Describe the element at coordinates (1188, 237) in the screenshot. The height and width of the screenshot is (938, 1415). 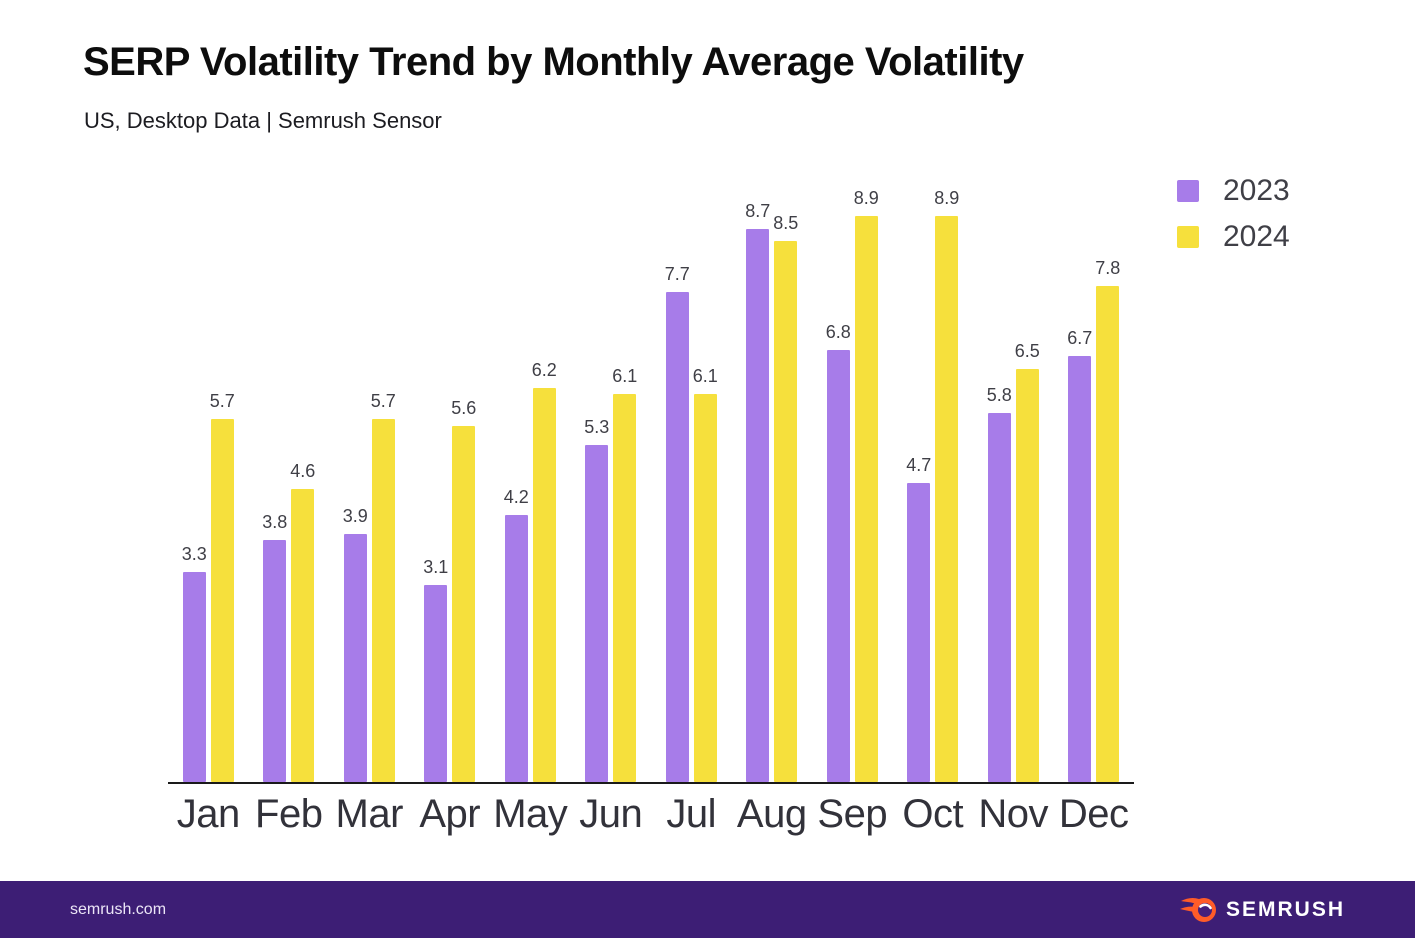
I see `legend-swatch-2024` at that location.